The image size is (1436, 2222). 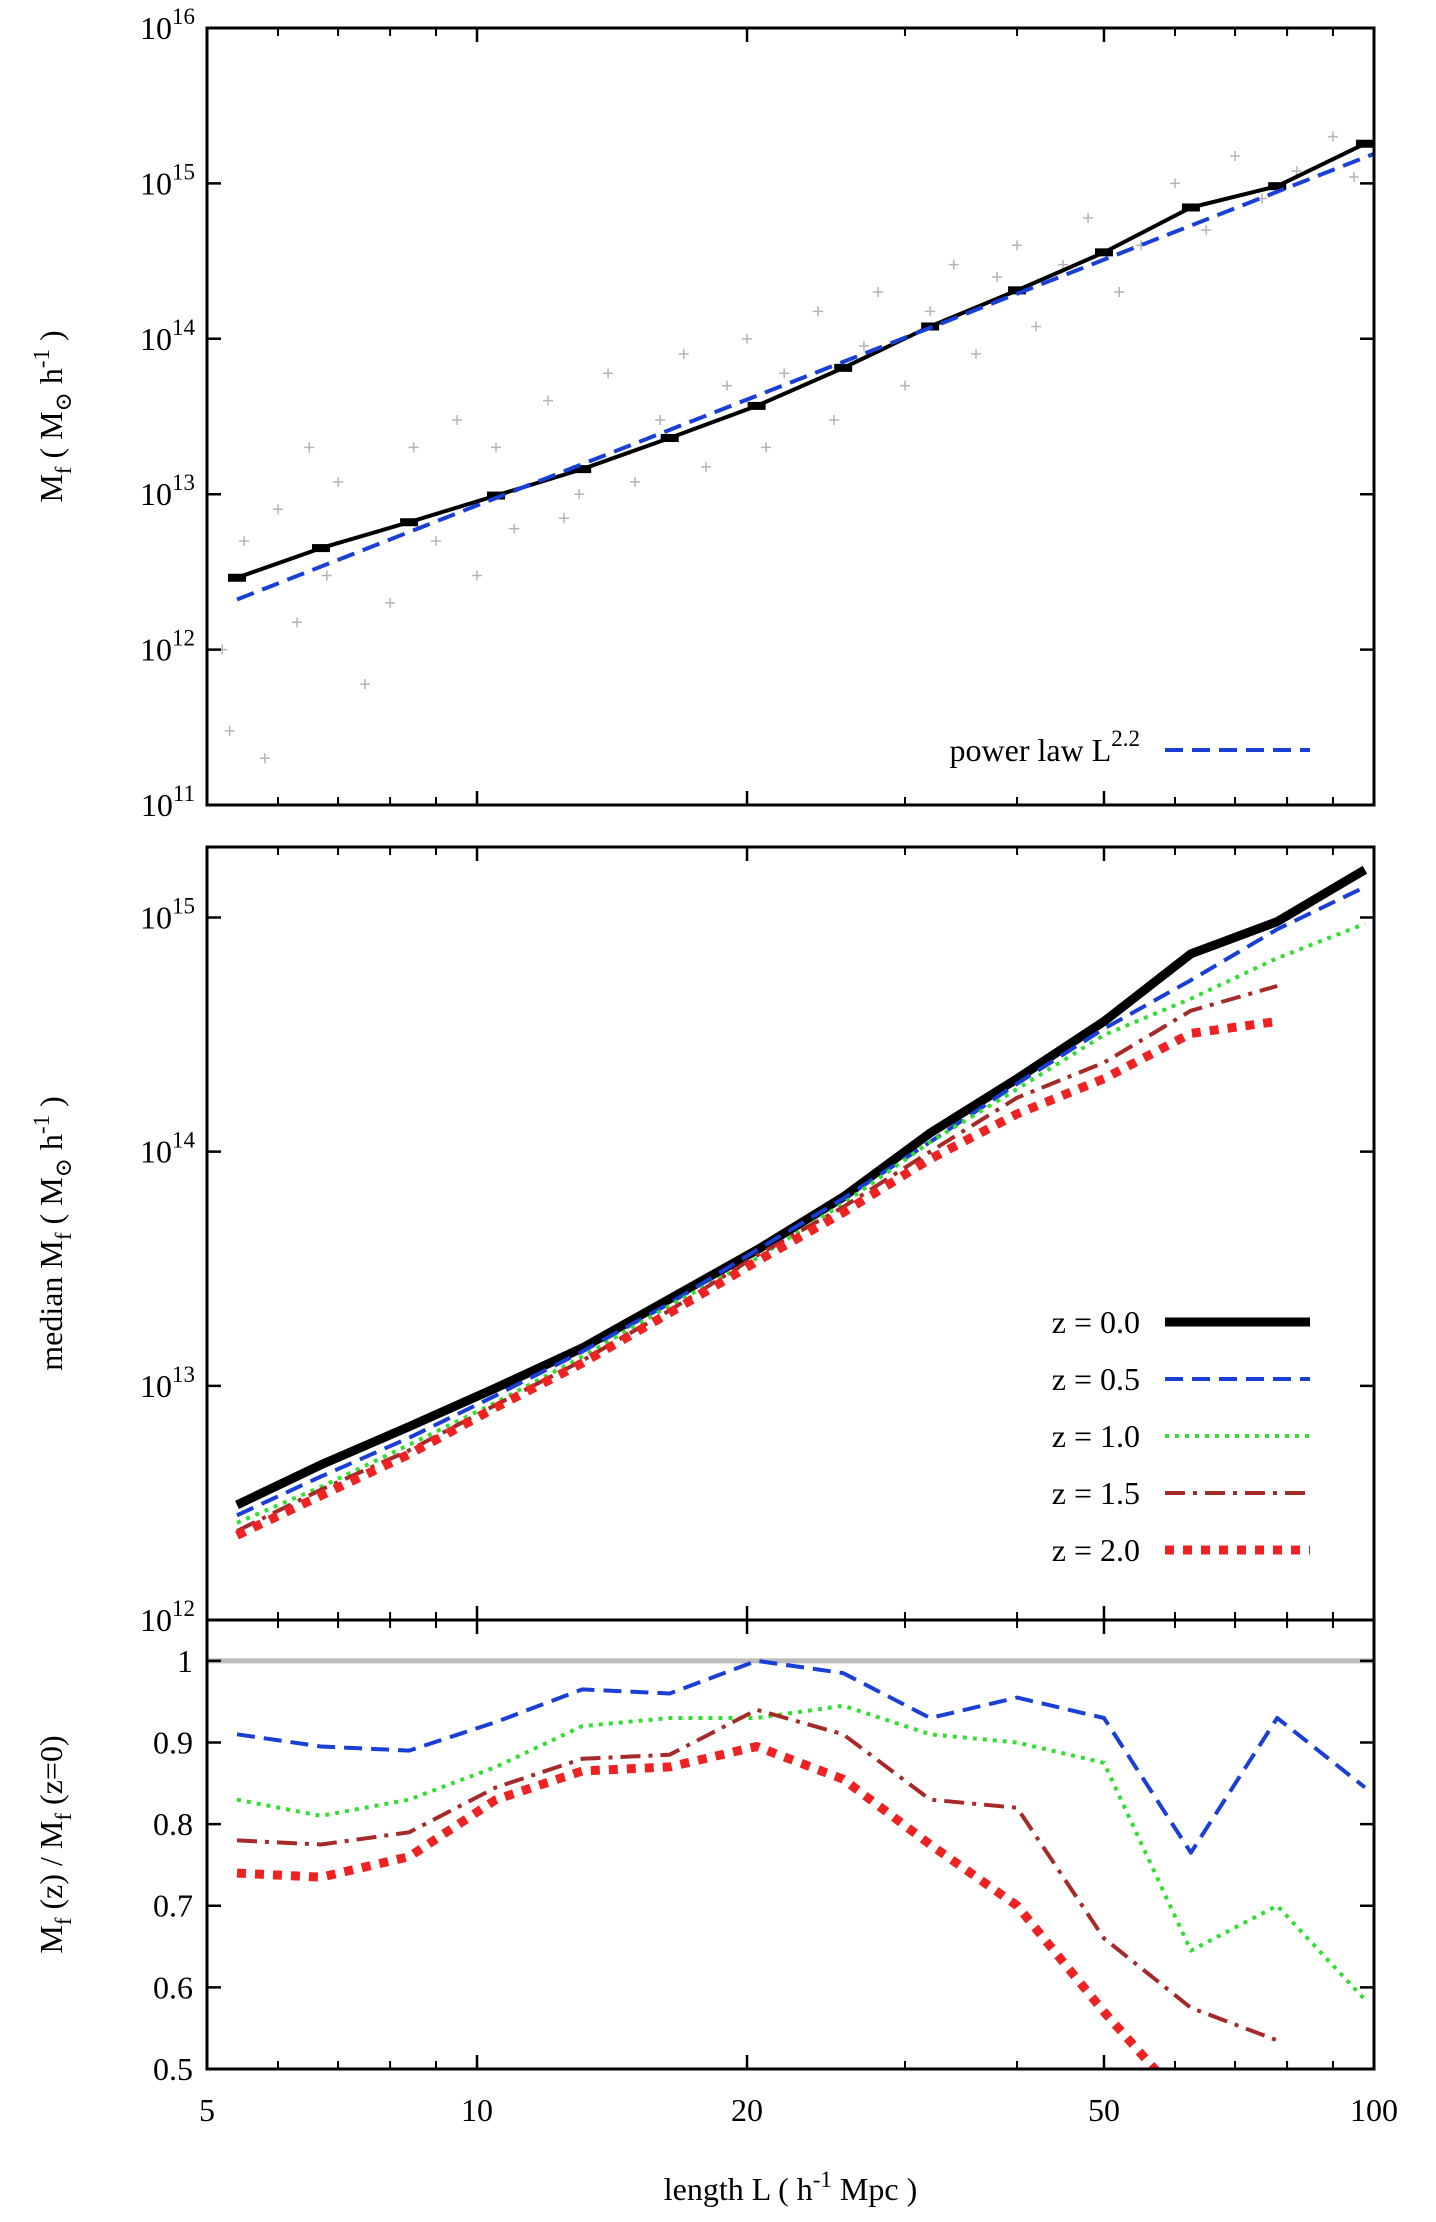 I want to click on y-tick-label: 1015, so click(x=167, y=180).